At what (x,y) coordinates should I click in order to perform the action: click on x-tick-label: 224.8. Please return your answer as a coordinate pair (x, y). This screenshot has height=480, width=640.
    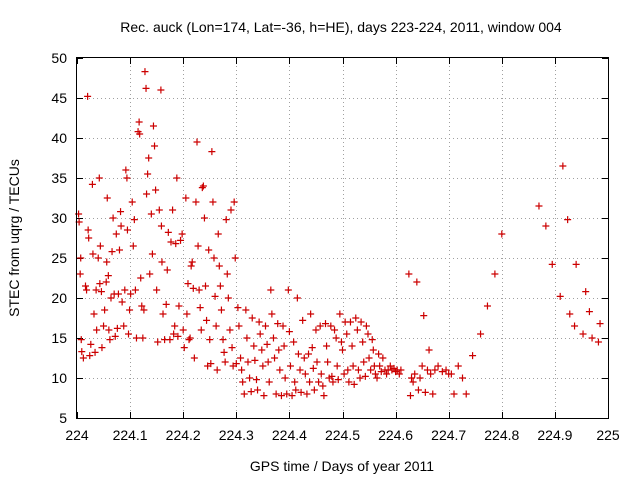
    Looking at the image, I should click on (501, 435).